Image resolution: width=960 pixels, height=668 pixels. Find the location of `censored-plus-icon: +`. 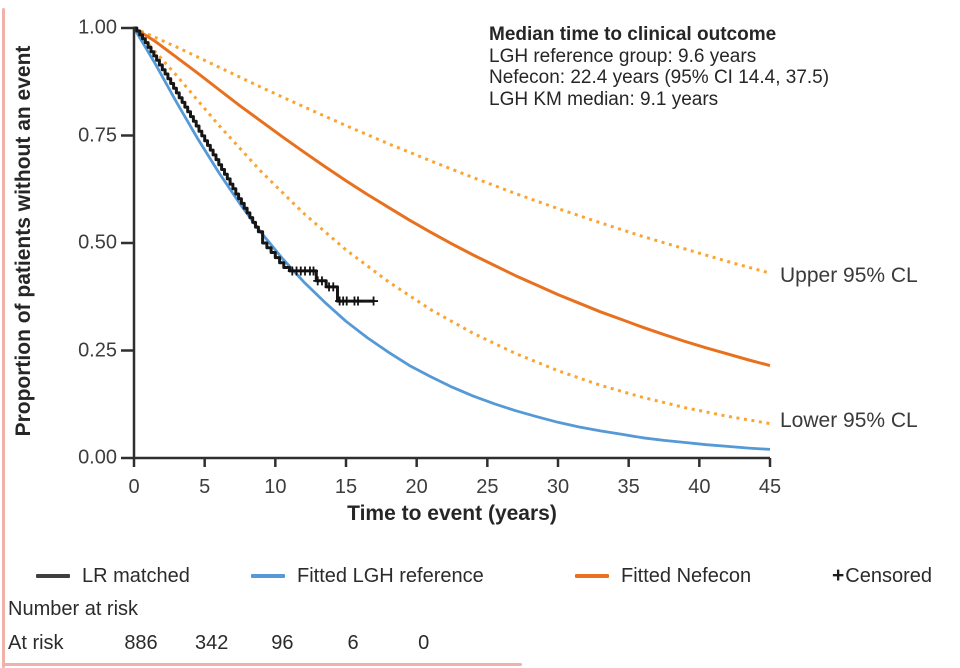

censored-plus-icon: + is located at coordinates (838, 575).